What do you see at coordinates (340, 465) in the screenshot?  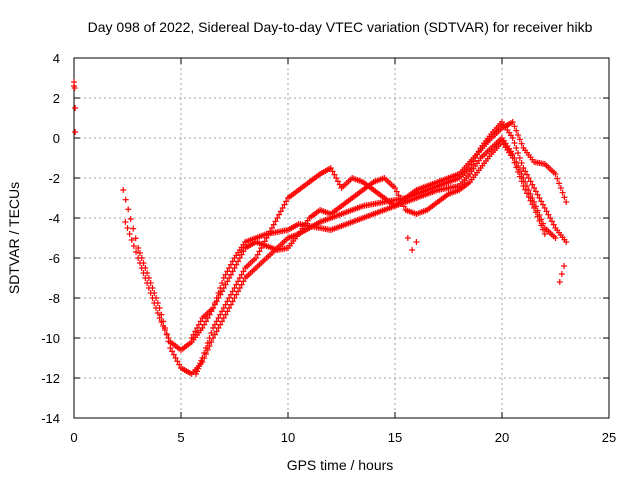 I see `x-axis-label: GPS time / hours` at bounding box center [340, 465].